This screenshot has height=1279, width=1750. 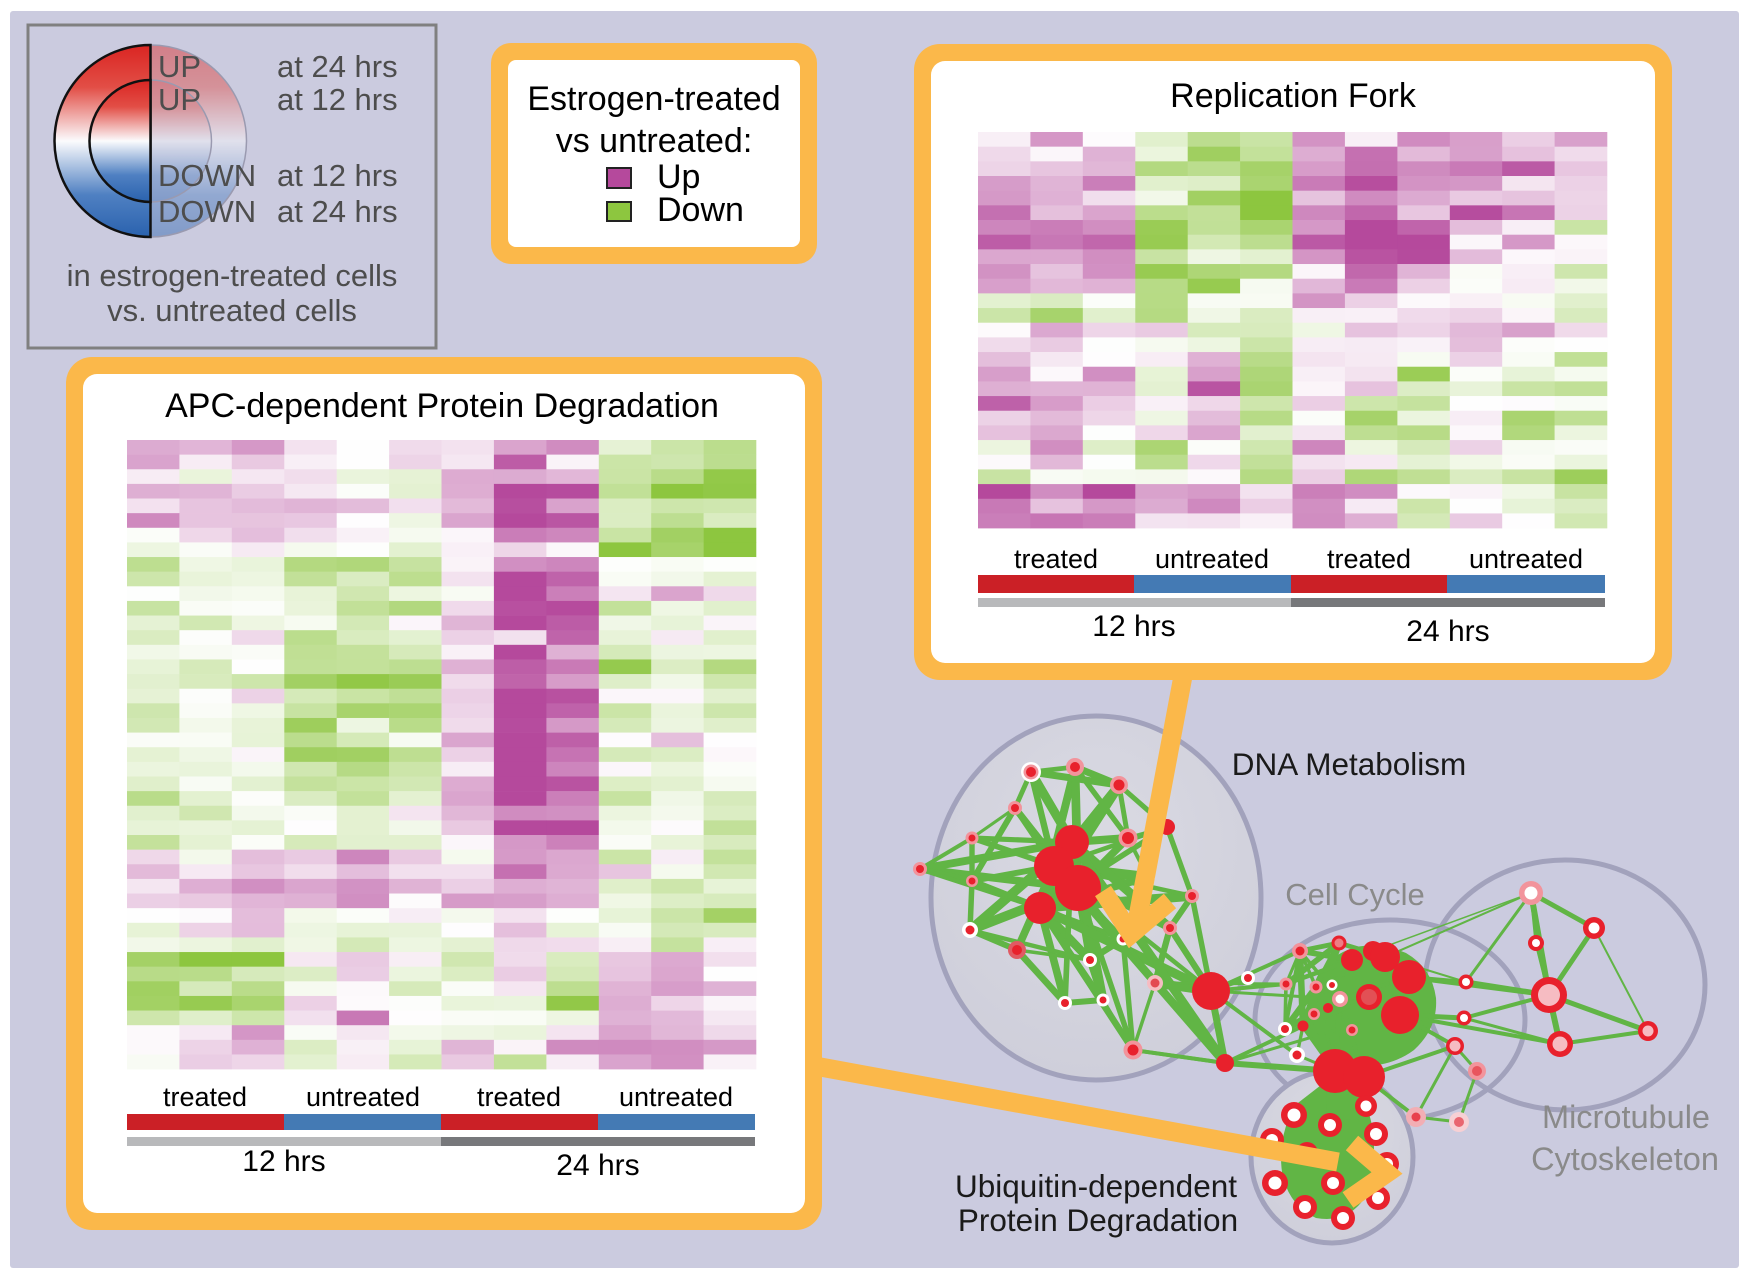 What do you see at coordinates (1293, 96) in the screenshot?
I see `svg-text: Replication Fork` at bounding box center [1293, 96].